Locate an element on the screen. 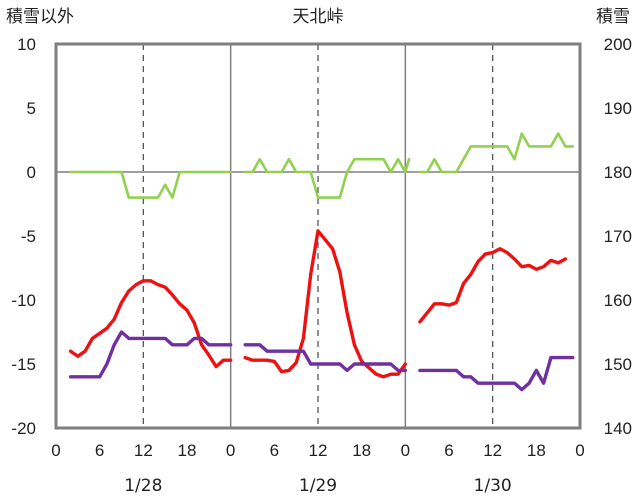 Image resolution: width=636 pixels, height=501 pixels. y-left-axis-label: 積雪以外 is located at coordinates (40, 16).